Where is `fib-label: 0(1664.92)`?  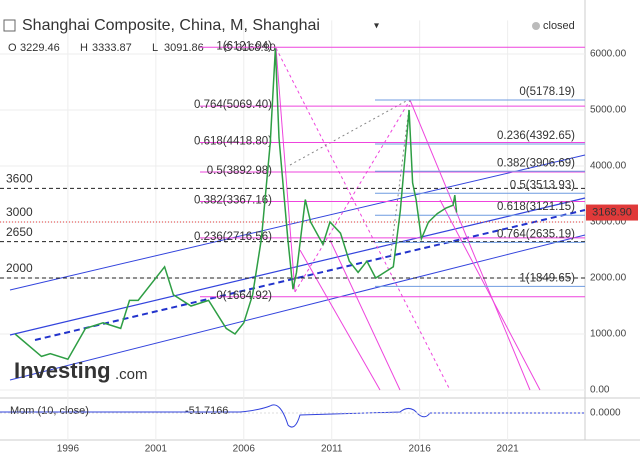
fib-label: 0(1664.92) is located at coordinates (244, 296).